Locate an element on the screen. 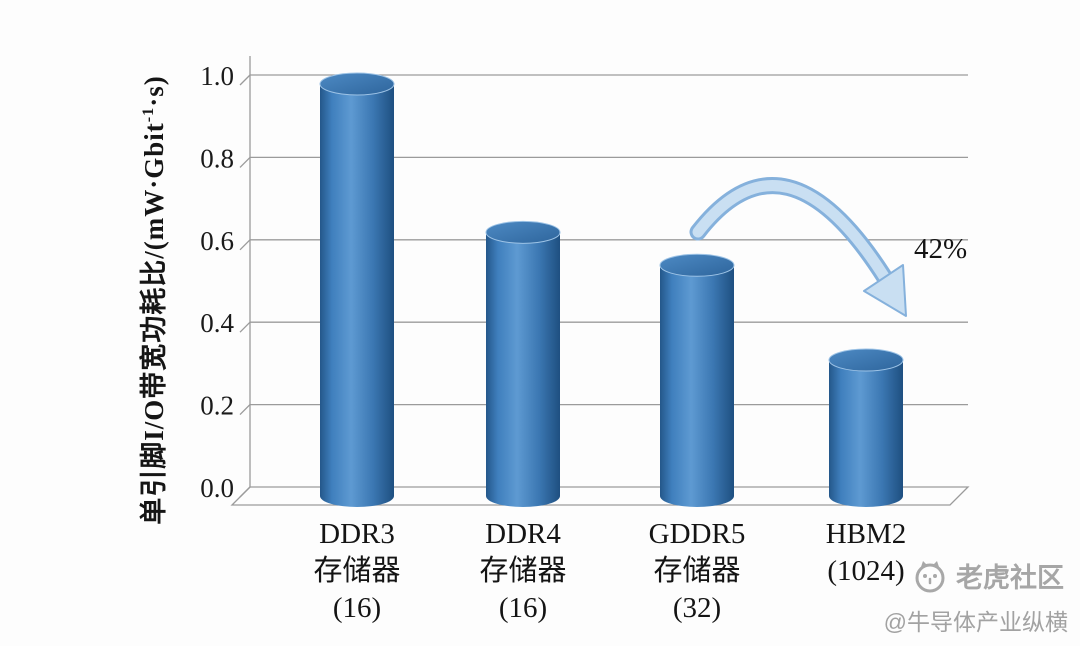 This screenshot has height=646, width=1080. y-axis-title-suffix: ·s) is located at coordinates (154, 91).